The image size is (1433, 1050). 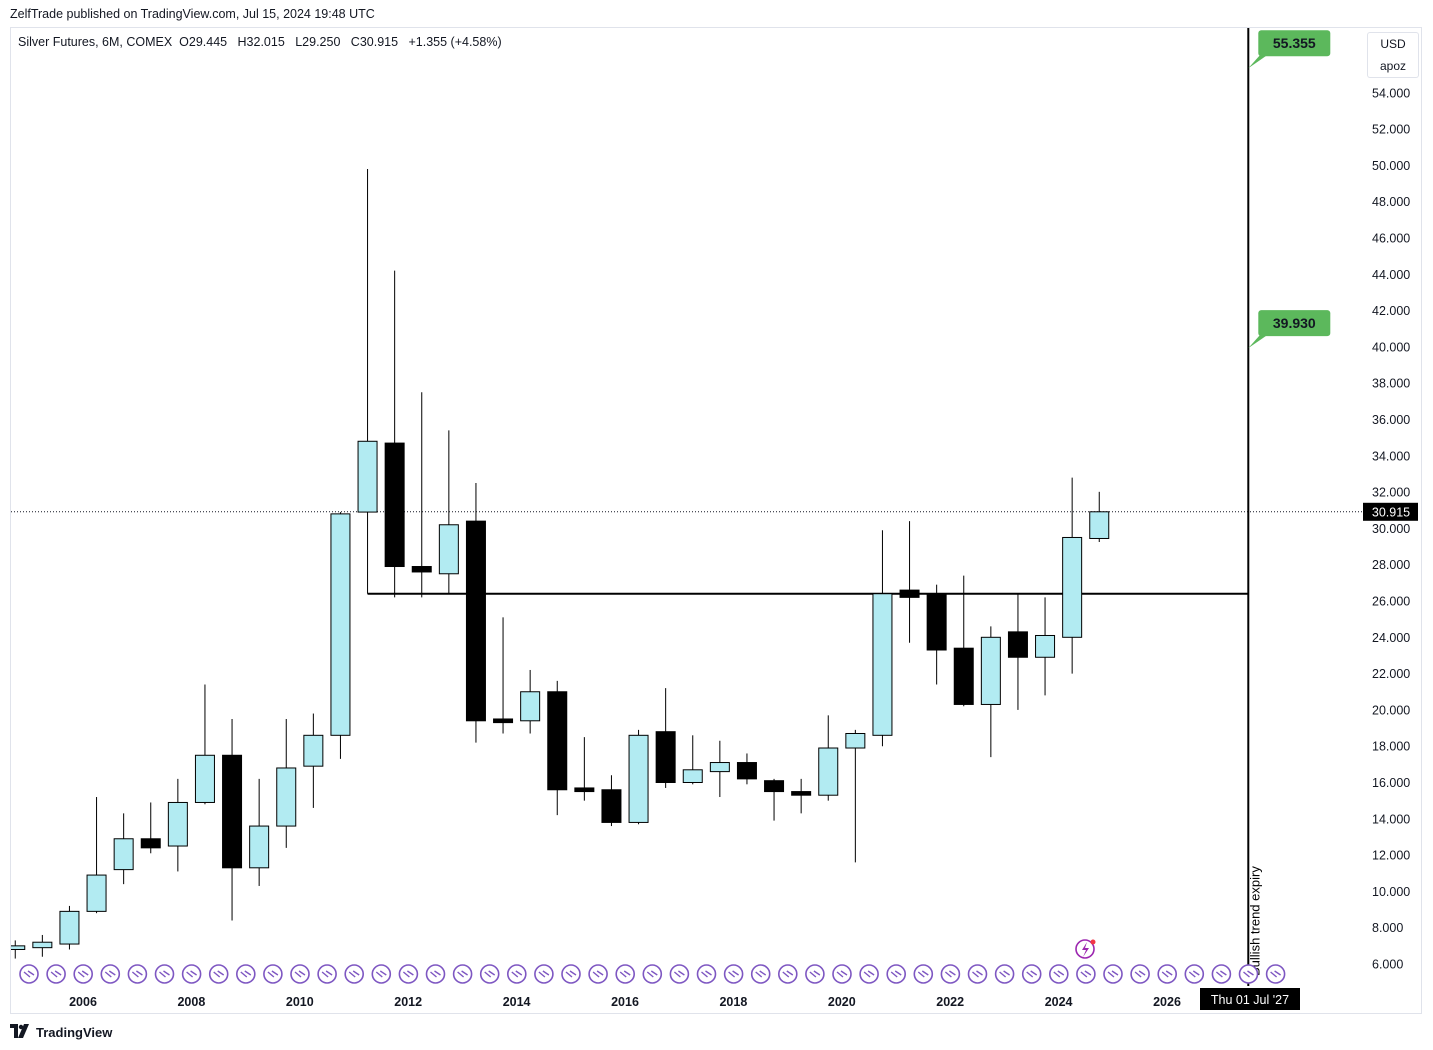 What do you see at coordinates (61, 1032) in the screenshot?
I see `brand-footer: TradingView` at bounding box center [61, 1032].